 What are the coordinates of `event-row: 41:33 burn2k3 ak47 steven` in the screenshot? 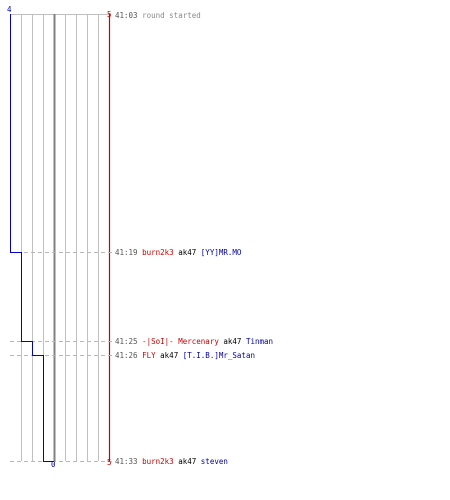 It's located at (171, 461).